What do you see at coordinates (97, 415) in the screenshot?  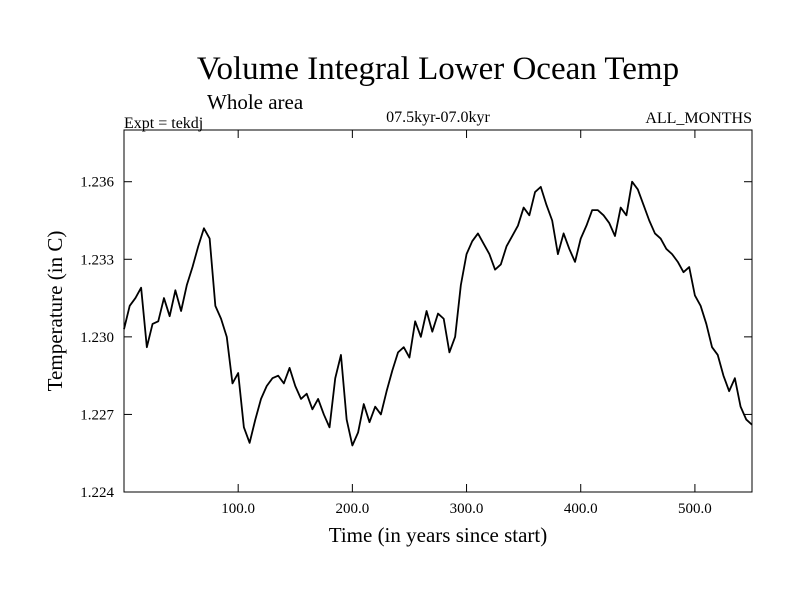 I see `y-tick-label: 1.227` at bounding box center [97, 415].